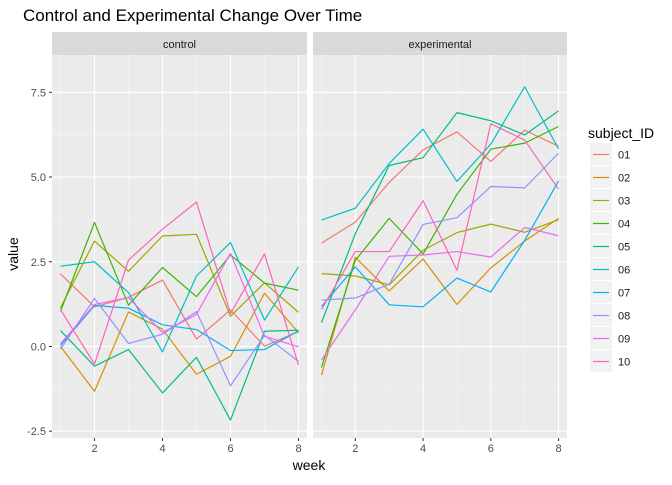 This screenshot has width=672, height=485. I want to click on legend-label: 06, so click(624, 271).